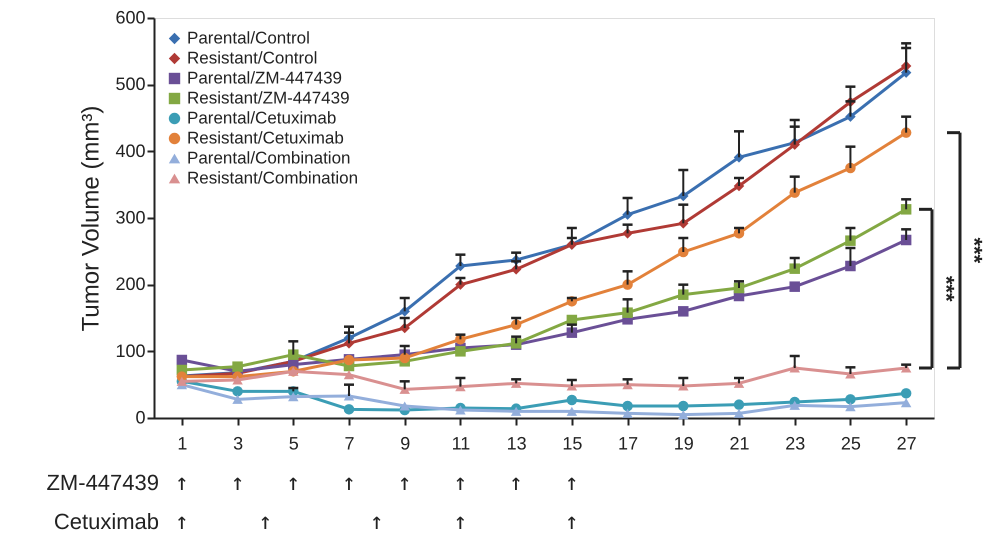 The height and width of the screenshot is (539, 997). What do you see at coordinates (272, 178) in the screenshot?
I see `legend-label: Resistant/Combination` at bounding box center [272, 178].